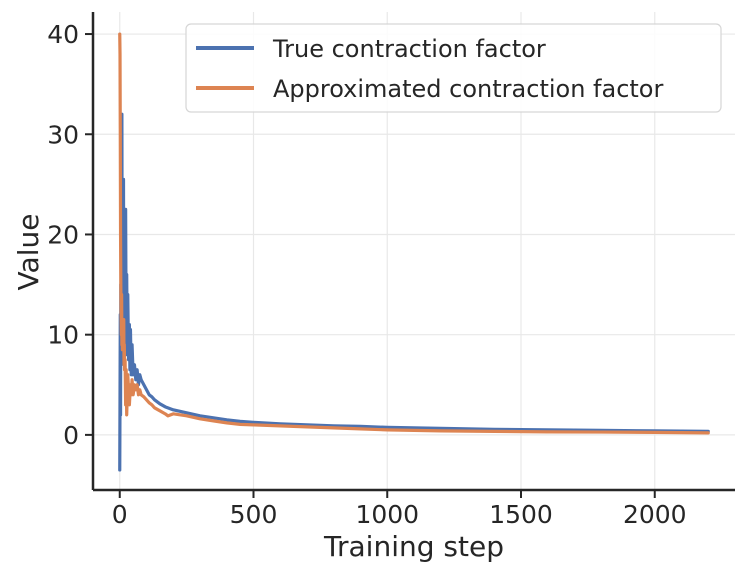  What do you see at coordinates (254, 514) in the screenshot?
I see `x-tick-label: 500` at bounding box center [254, 514].